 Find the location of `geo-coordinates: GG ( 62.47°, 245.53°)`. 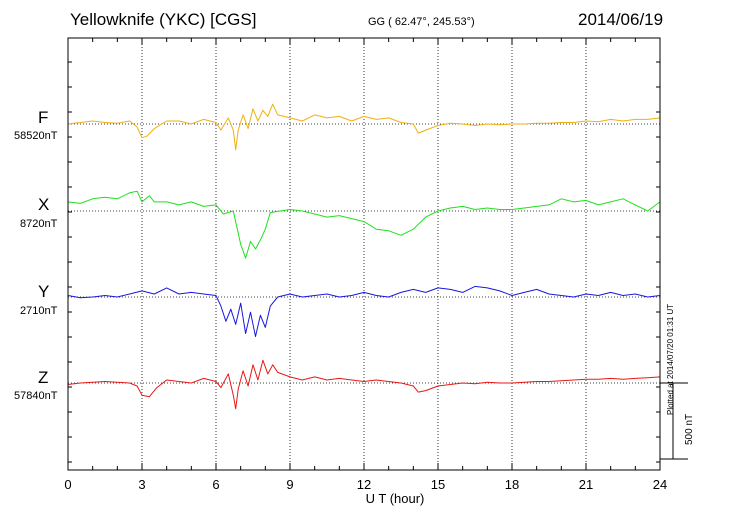

geo-coordinates: GG ( 62.47°, 245.53°) is located at coordinates (421, 22).